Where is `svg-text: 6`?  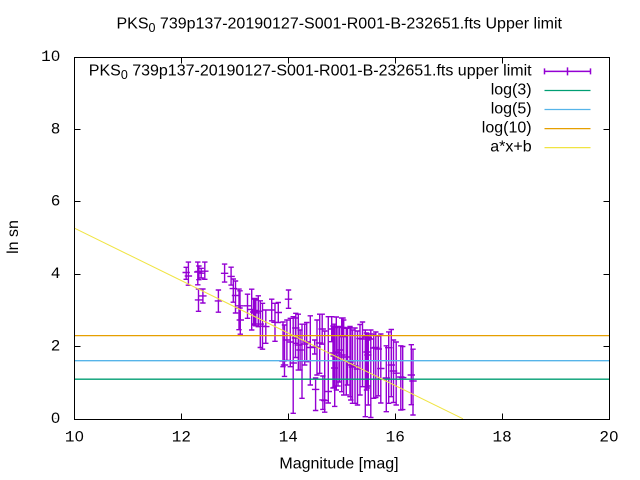 svg-text: 6 is located at coordinates (56, 202).